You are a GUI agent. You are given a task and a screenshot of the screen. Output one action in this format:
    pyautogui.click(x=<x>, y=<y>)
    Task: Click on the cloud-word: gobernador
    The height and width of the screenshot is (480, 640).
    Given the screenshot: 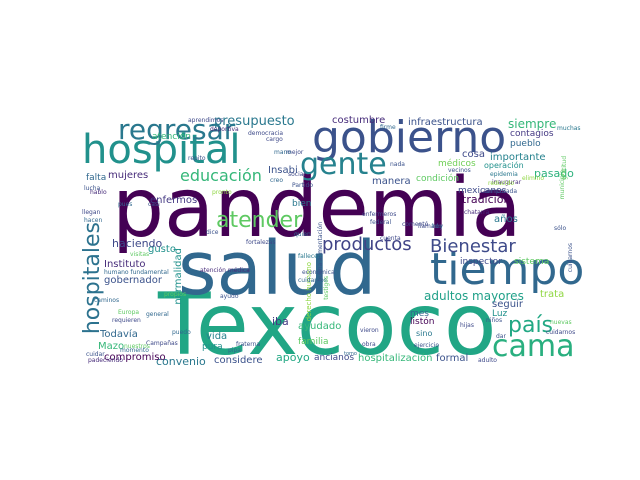 What is the action you would take?
    pyautogui.click(x=133, y=280)
    